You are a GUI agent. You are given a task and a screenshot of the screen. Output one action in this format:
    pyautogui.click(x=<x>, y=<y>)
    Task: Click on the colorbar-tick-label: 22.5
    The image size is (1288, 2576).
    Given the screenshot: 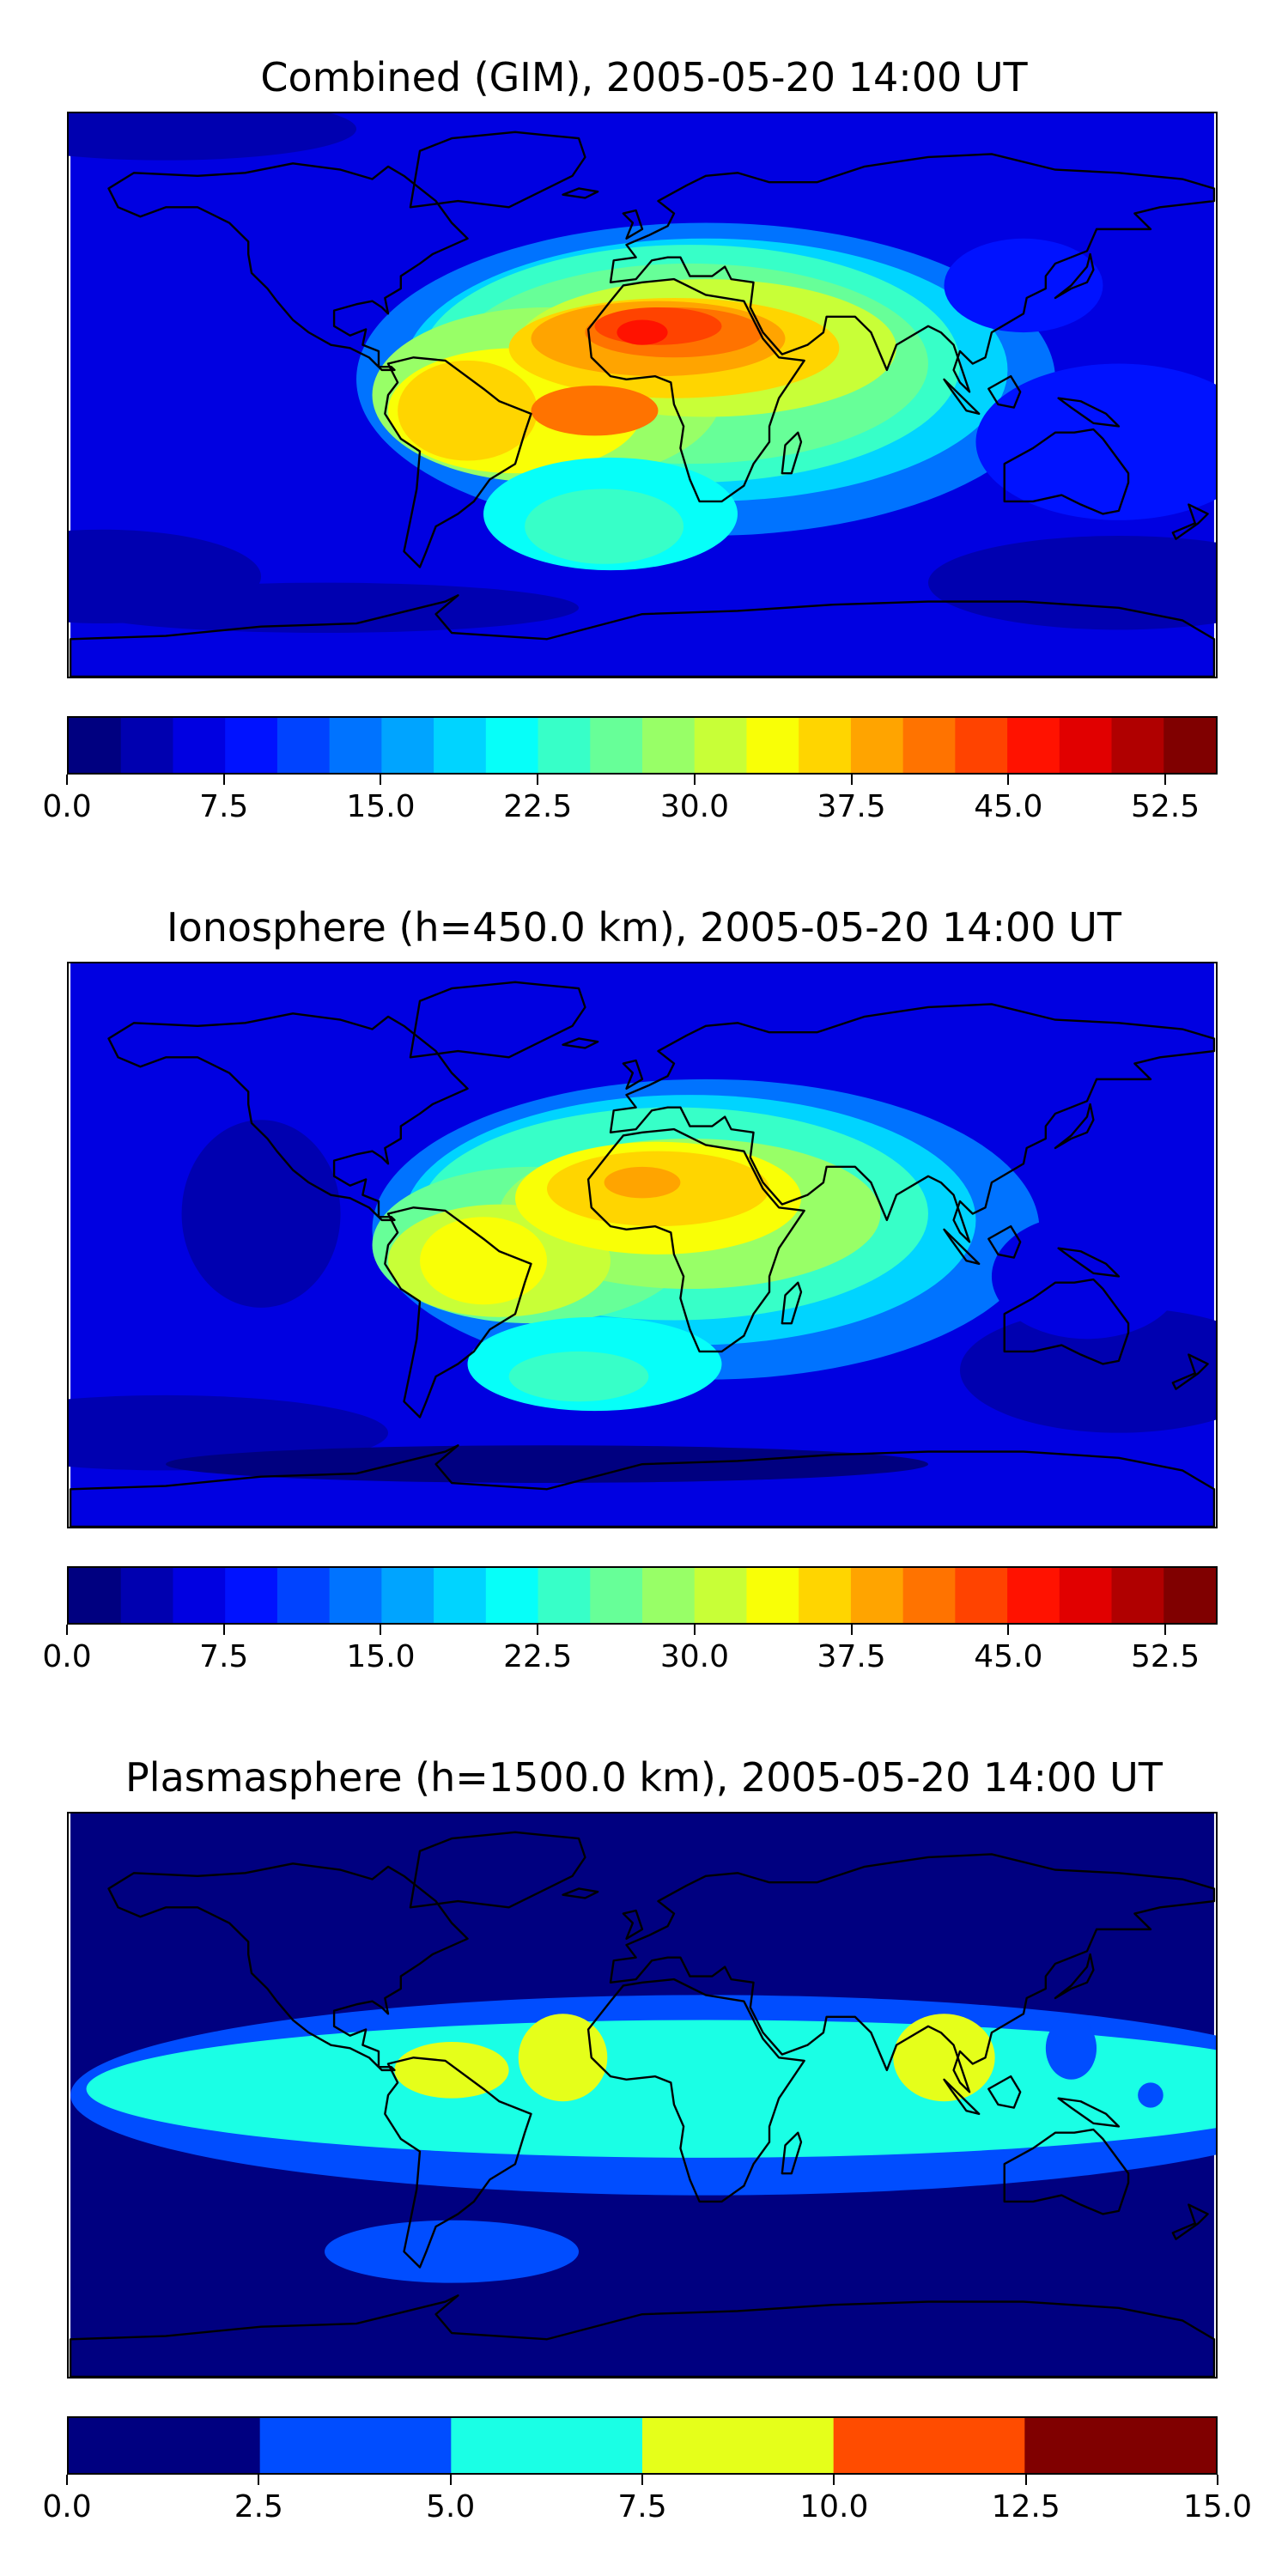 What is the action you would take?
    pyautogui.click(x=538, y=1656)
    